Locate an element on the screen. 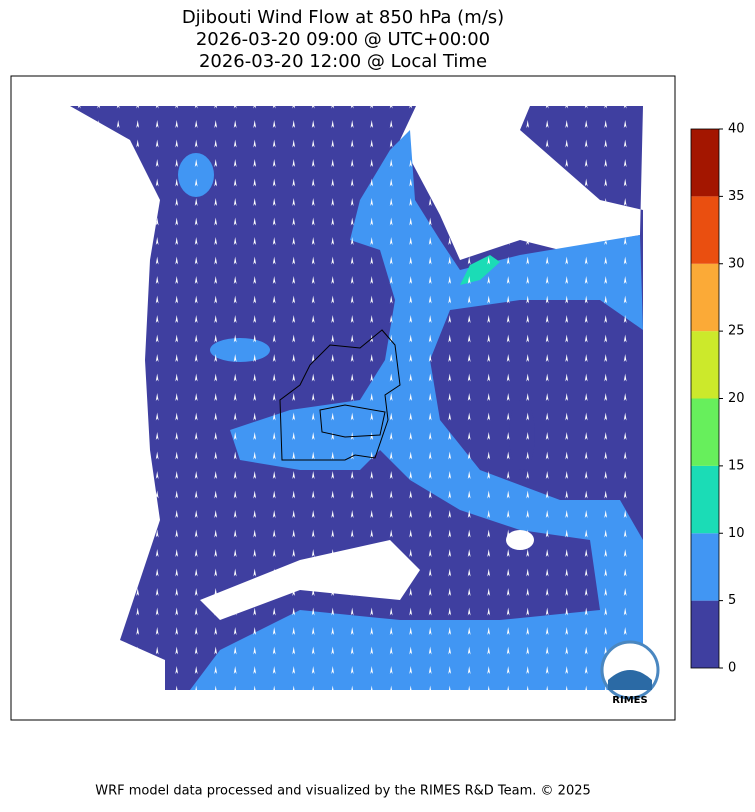 This screenshot has width=755, height=812. colorbar-tick-label: 40 is located at coordinates (736, 129).